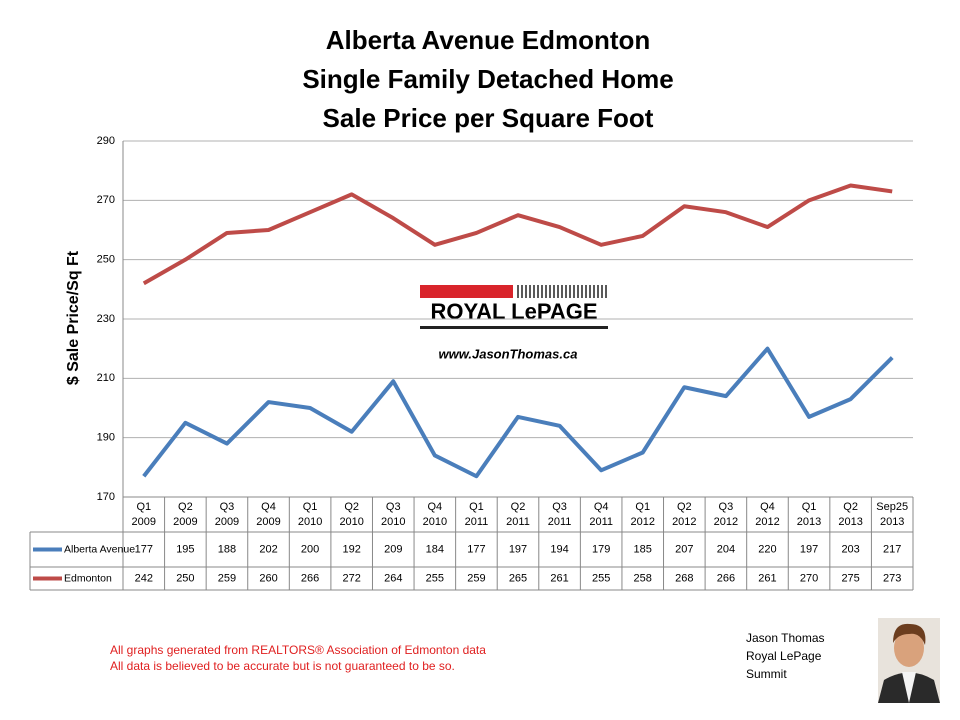 This screenshot has width=960, height=720. I want to click on logo: ROYAL LePAGE www.JasonThomas.ca, so click(515, 320).